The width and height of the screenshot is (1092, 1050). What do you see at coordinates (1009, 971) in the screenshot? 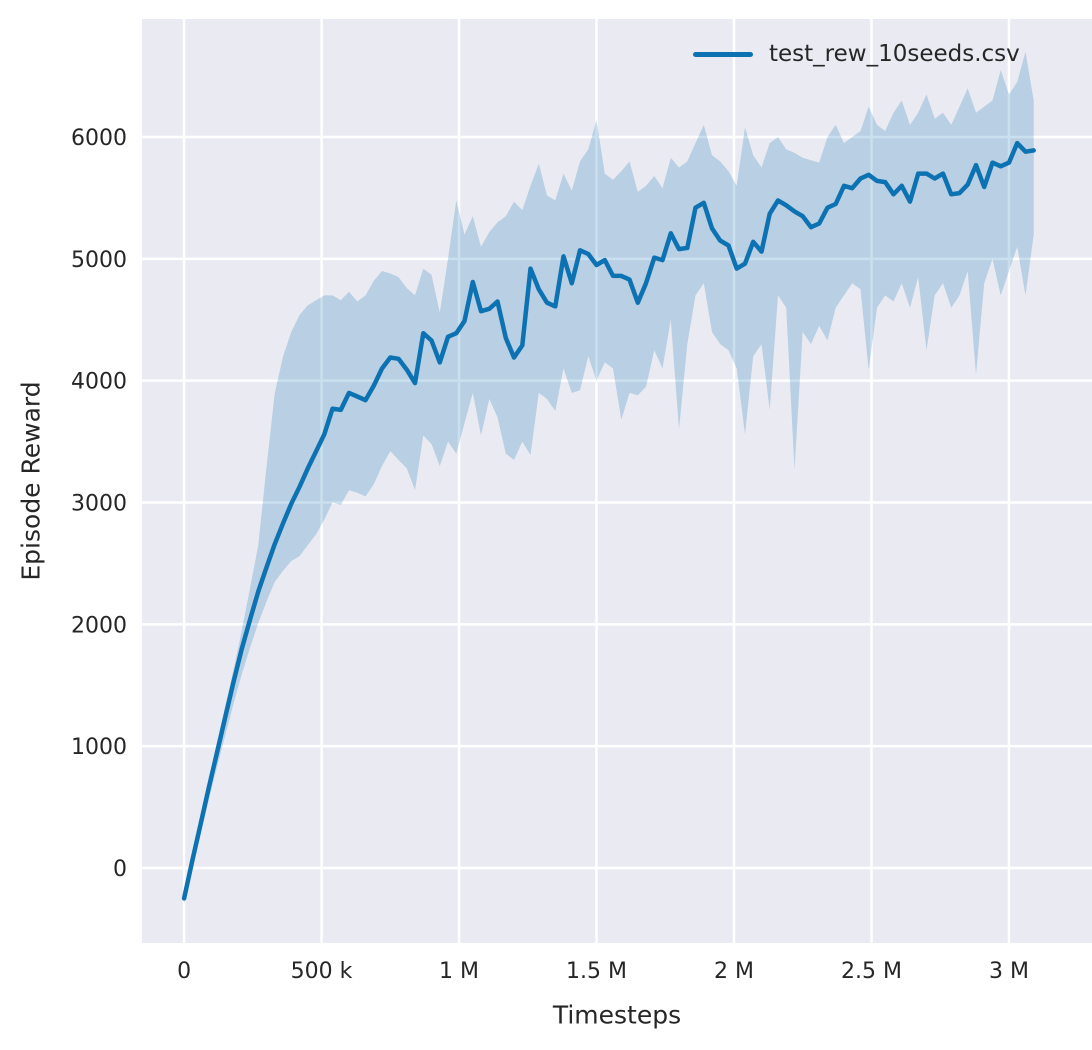
I see `x-tick-label: 3 M` at bounding box center [1009, 971].